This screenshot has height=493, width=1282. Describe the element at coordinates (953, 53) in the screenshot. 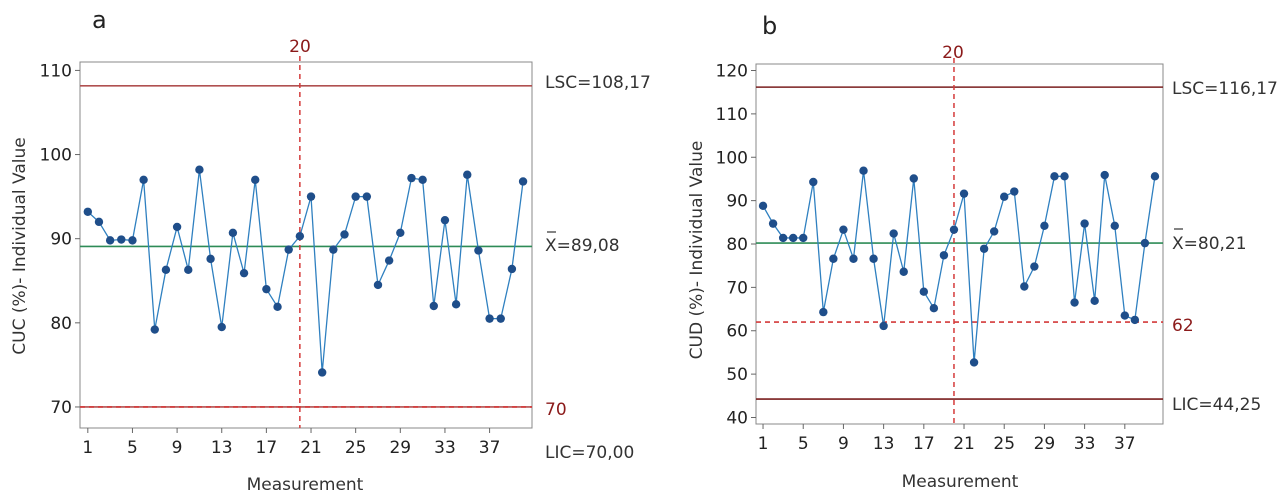

I see `vertical-marker-label-b: 20` at that location.